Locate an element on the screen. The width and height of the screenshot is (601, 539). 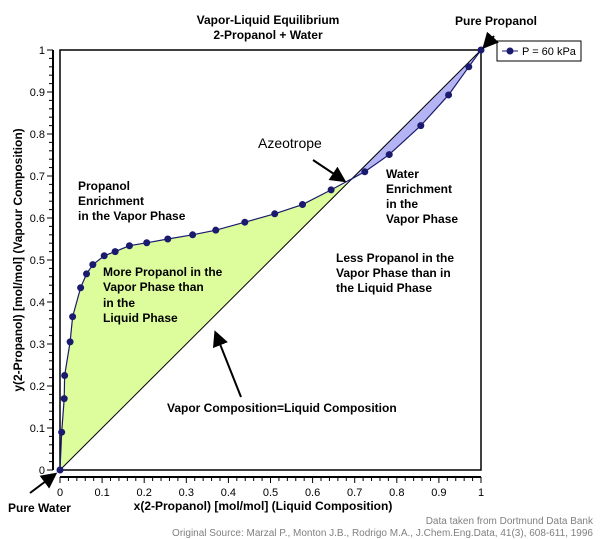
legend: P = 60 kPa is located at coordinates (539, 51).